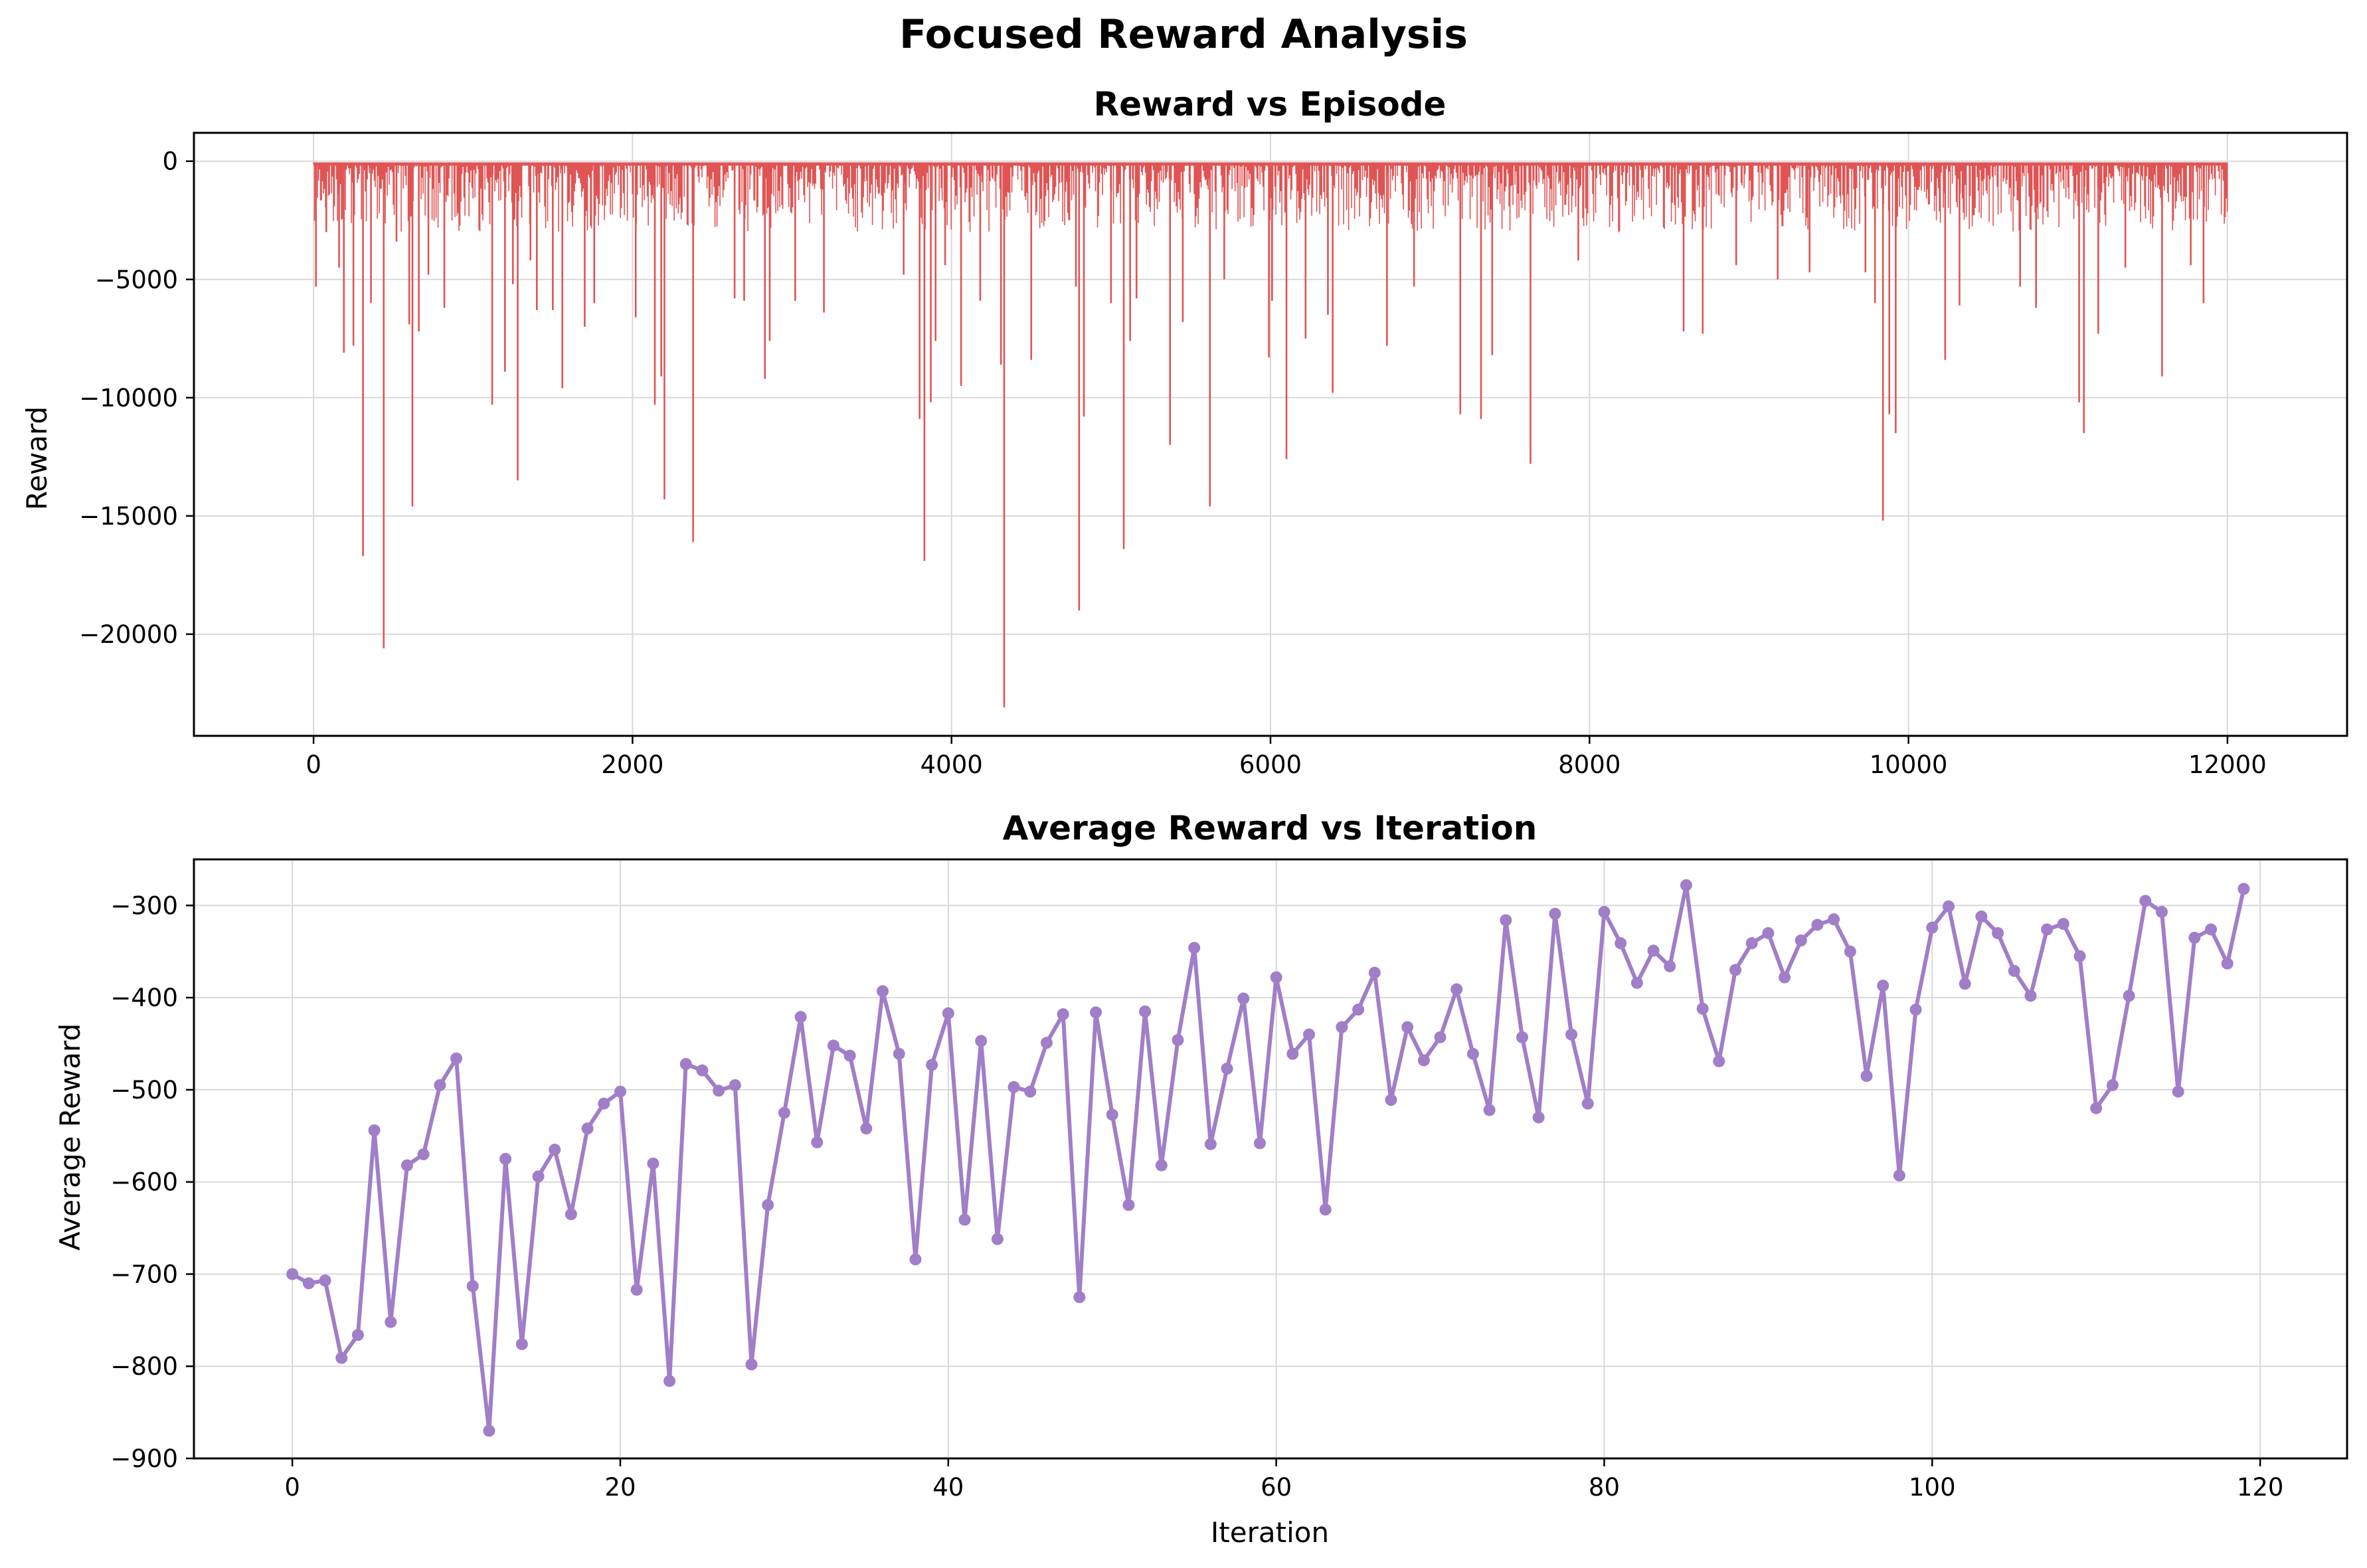 The width and height of the screenshot is (2367, 1568). What do you see at coordinates (144, 1182) in the screenshot?
I see `average-chart-ytick-label: −600` at bounding box center [144, 1182].